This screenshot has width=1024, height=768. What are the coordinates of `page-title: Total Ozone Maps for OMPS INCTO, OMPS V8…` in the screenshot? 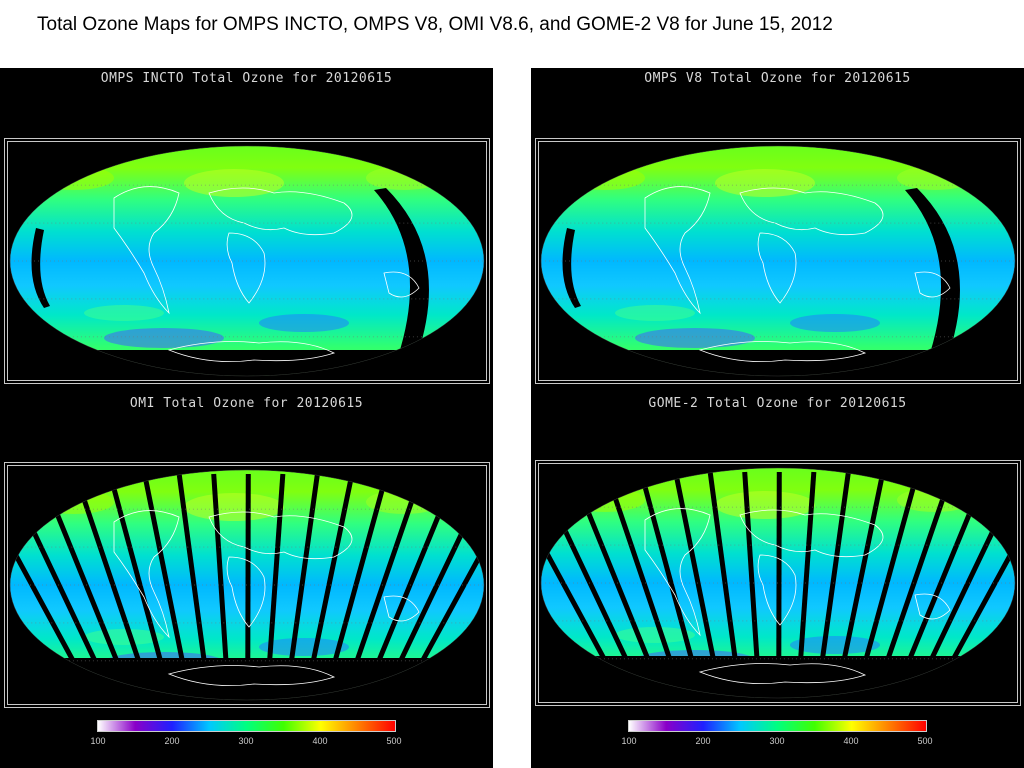 It's located at (435, 24).